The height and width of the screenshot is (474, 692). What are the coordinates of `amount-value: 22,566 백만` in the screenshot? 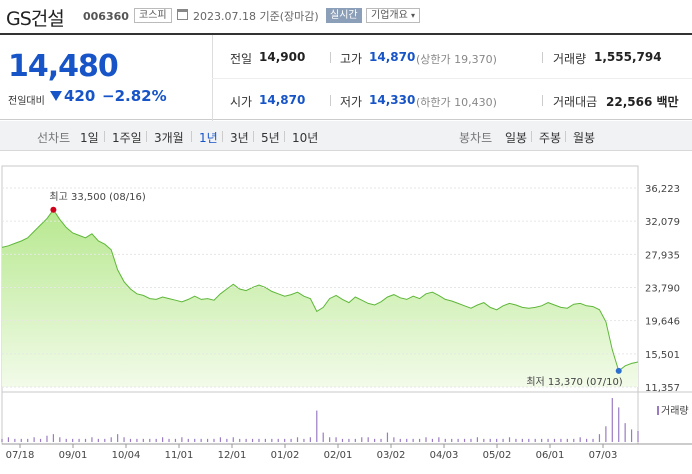 It's located at (642, 102).